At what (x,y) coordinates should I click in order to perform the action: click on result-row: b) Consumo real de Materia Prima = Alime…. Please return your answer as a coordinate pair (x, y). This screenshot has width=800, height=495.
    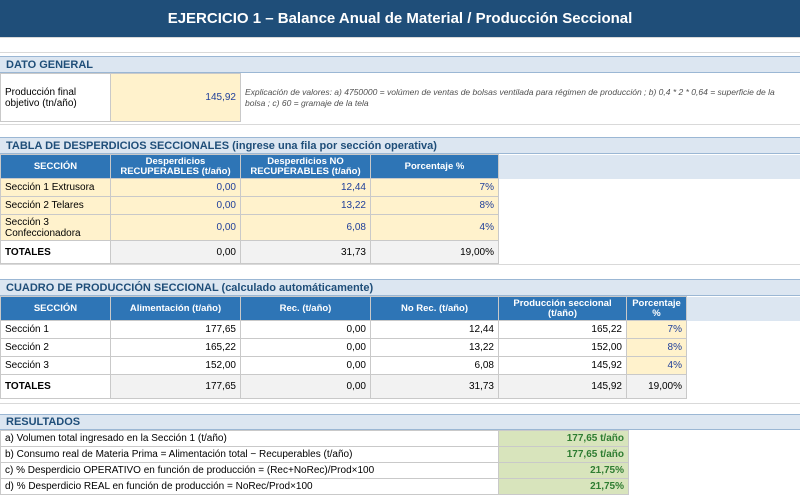
    Looking at the image, I should click on (400, 454).